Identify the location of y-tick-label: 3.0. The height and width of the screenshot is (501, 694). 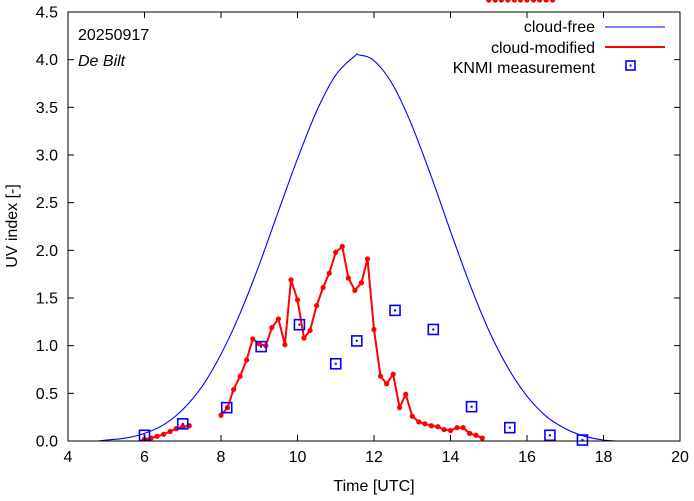
(47, 156).